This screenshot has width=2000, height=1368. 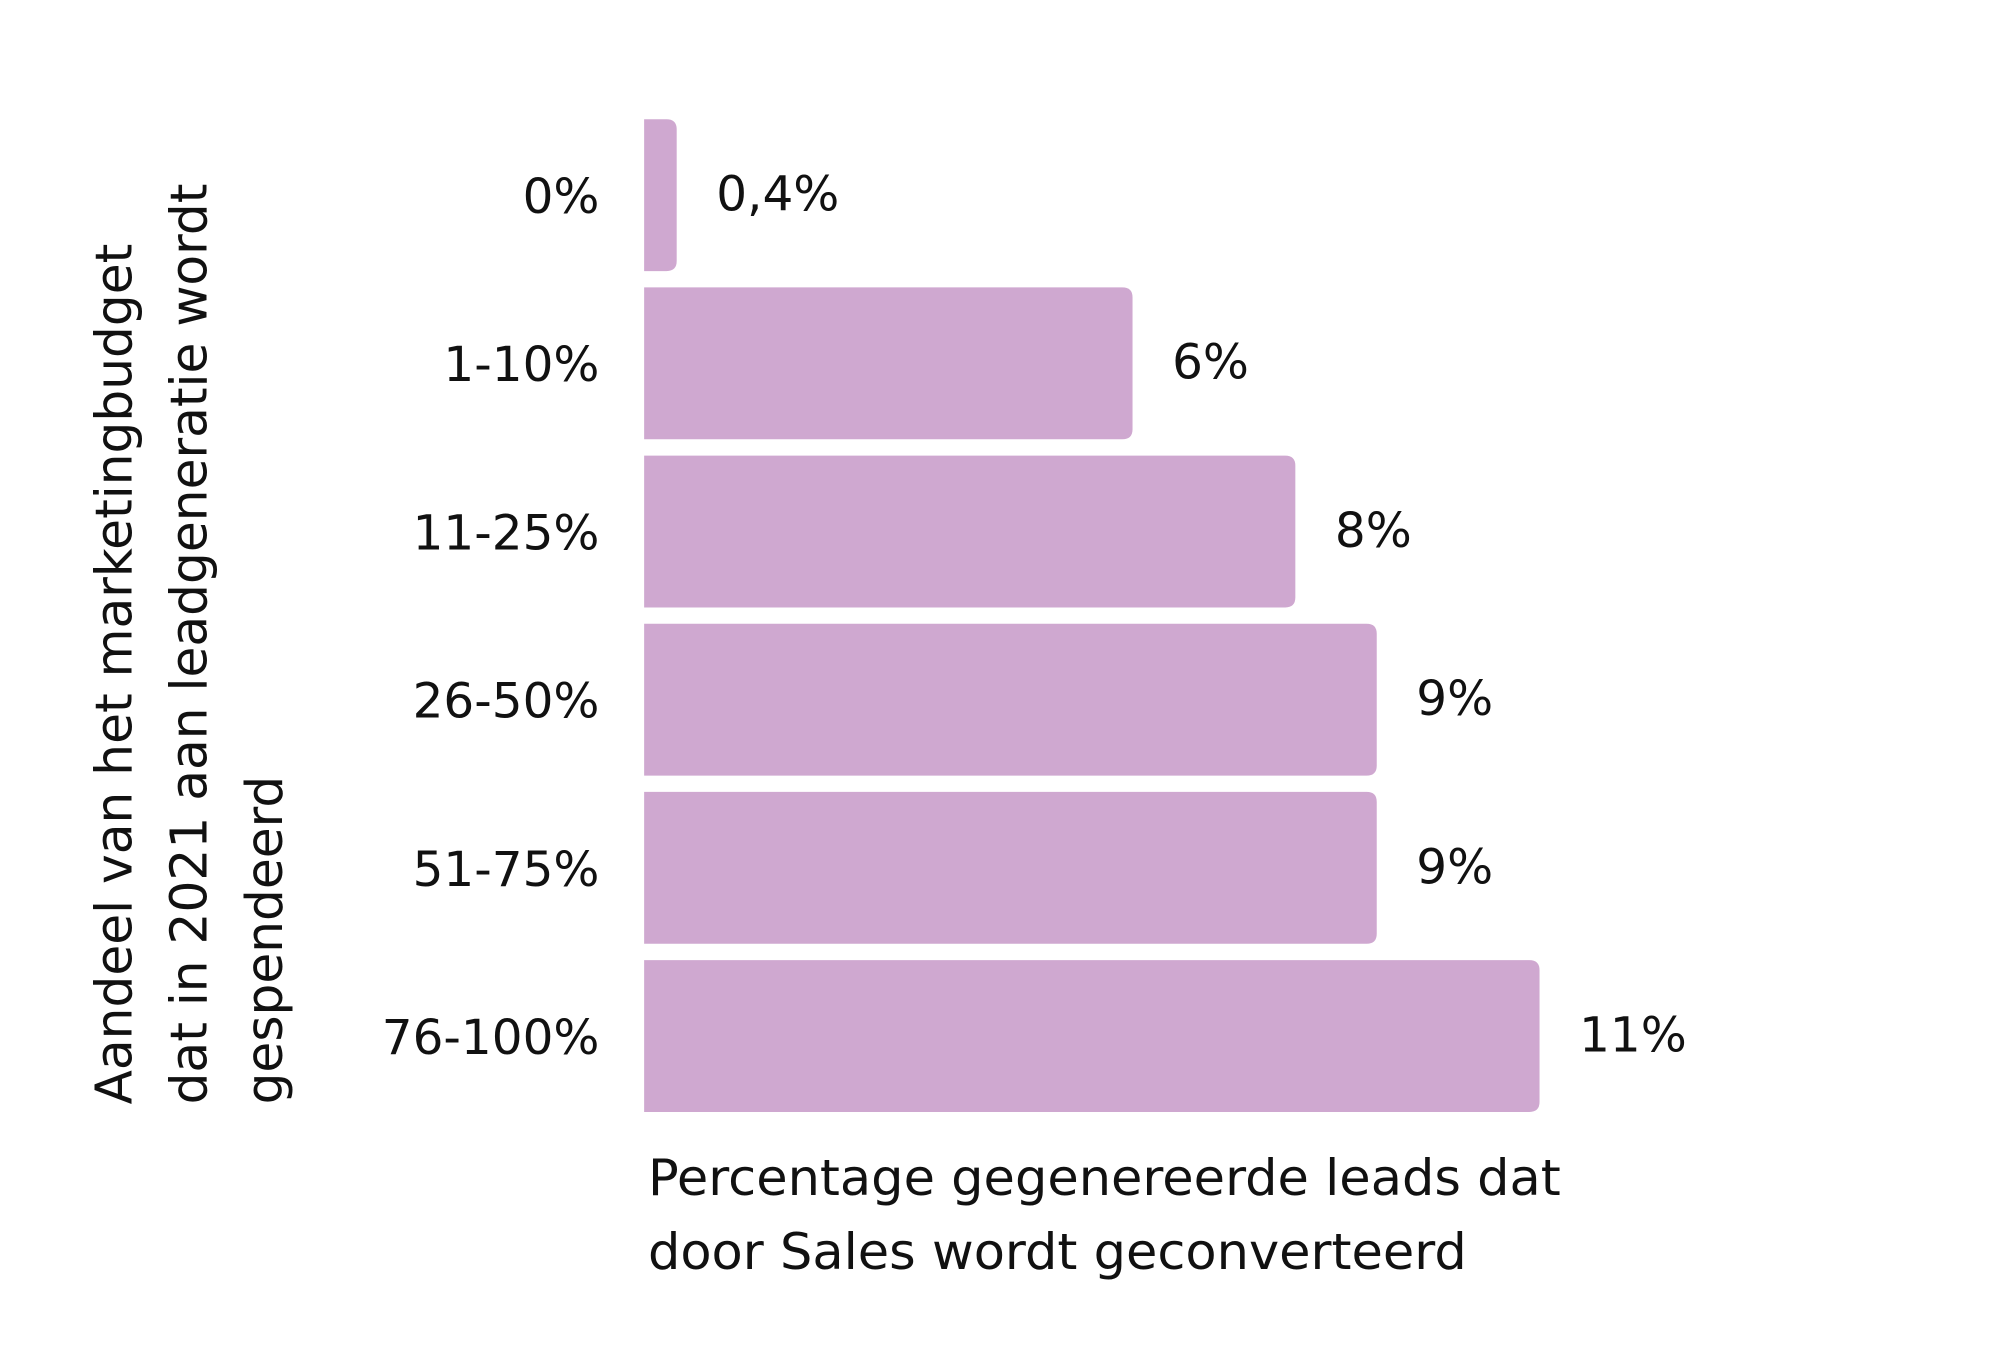 What do you see at coordinates (491, 1038) in the screenshot?
I see `category-label: 76-100%` at bounding box center [491, 1038].